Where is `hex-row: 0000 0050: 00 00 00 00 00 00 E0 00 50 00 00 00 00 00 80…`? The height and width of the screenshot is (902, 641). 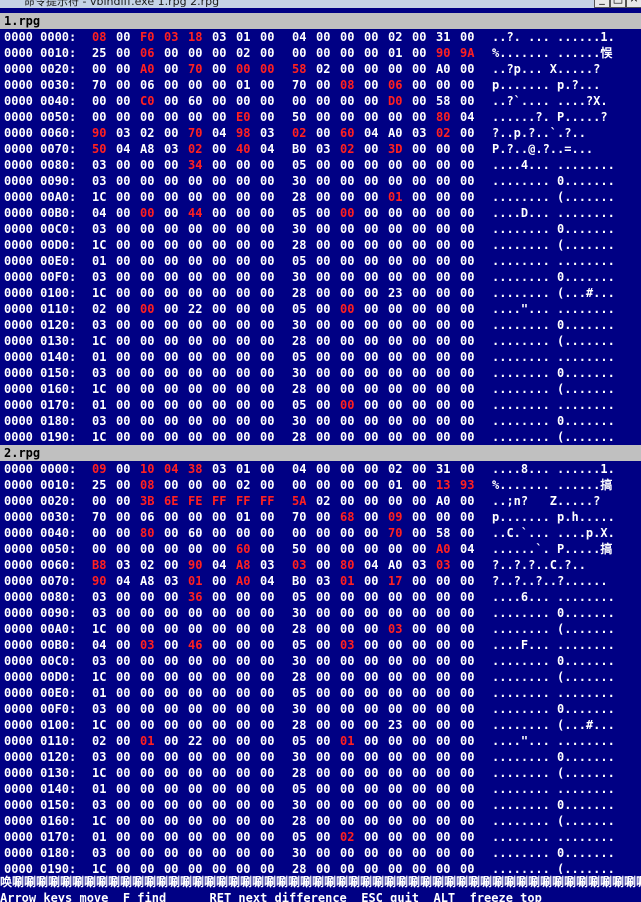
hex-row: 0000 0050: 00 00 00 00 00 00 E0 00 50 00 00 00 00 00 80… is located at coordinates (320, 117).